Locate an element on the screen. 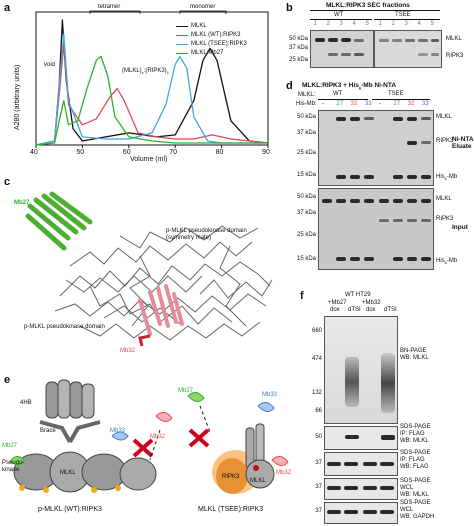 This screenshot has height=526, width=474. lane-label: 33 is located at coordinates (368, 104).